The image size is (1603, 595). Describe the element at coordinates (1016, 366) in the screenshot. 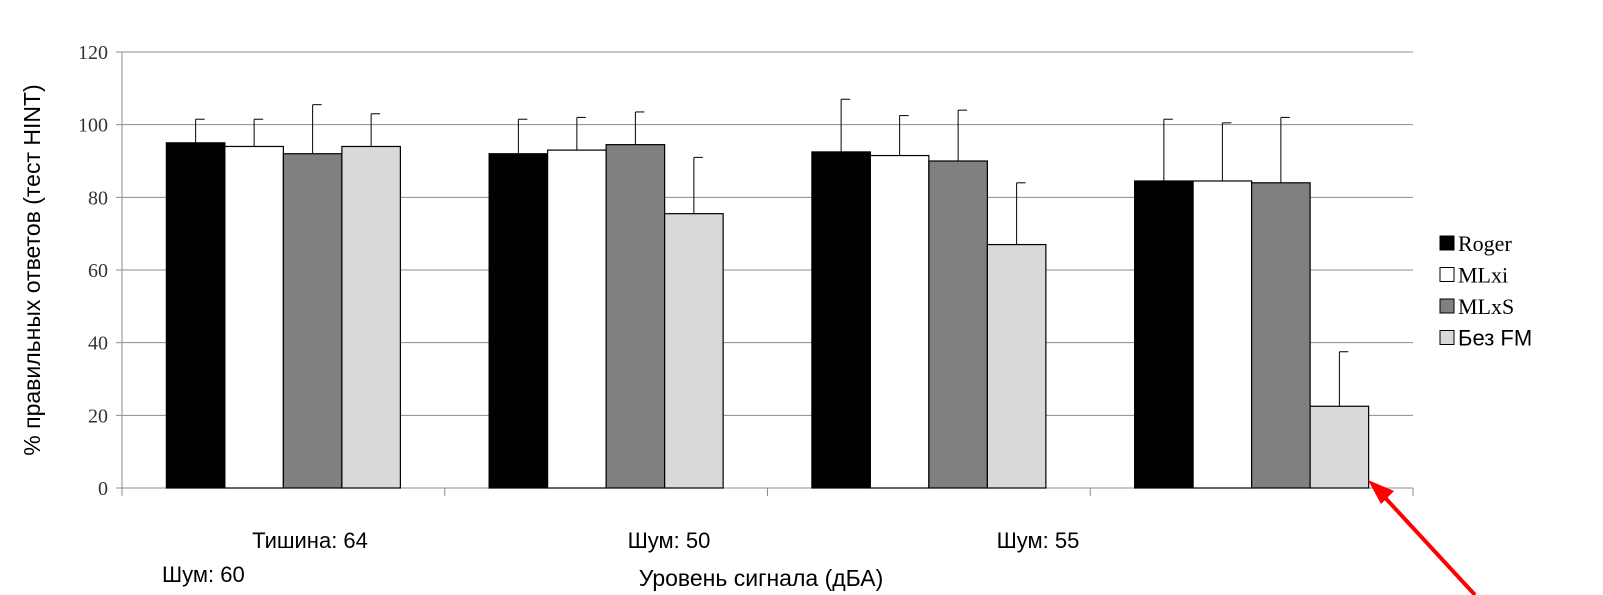

I see `bar-Без FM-2` at that location.